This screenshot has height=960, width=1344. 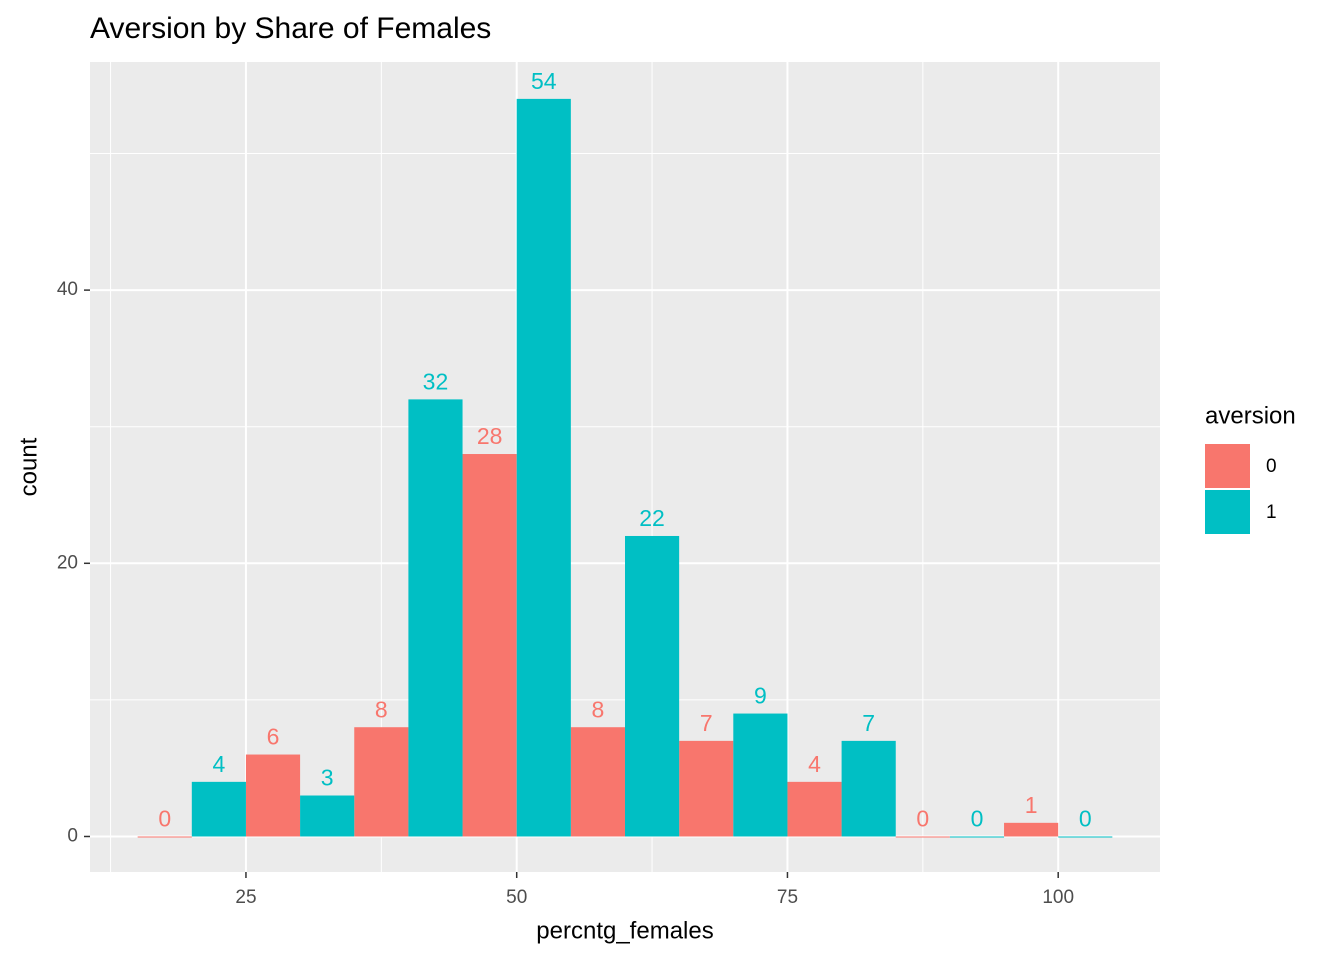 What do you see at coordinates (1031, 805) in the screenshot?
I see `data-label: 1` at bounding box center [1031, 805].